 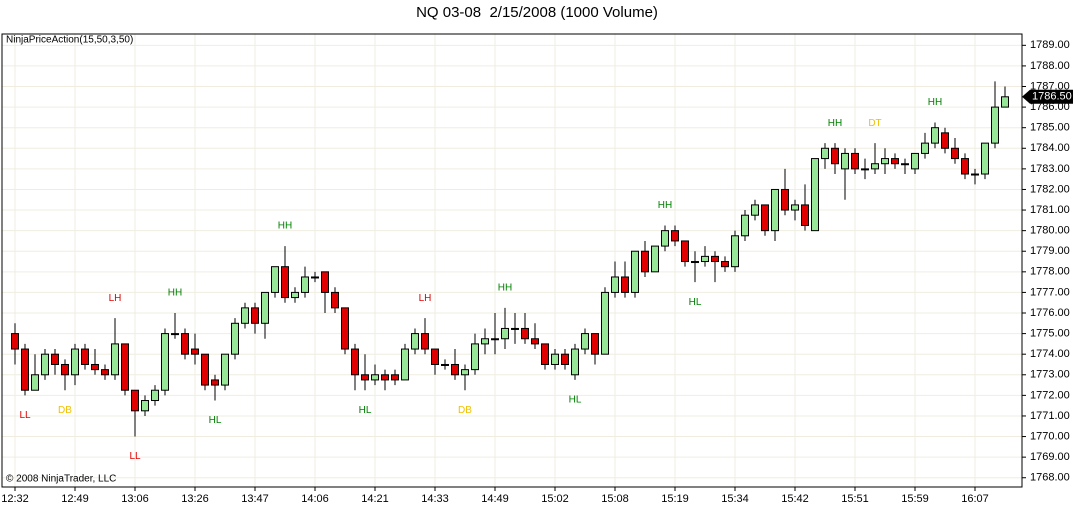 I want to click on x-tick-label: 14:21, so click(x=375, y=499).